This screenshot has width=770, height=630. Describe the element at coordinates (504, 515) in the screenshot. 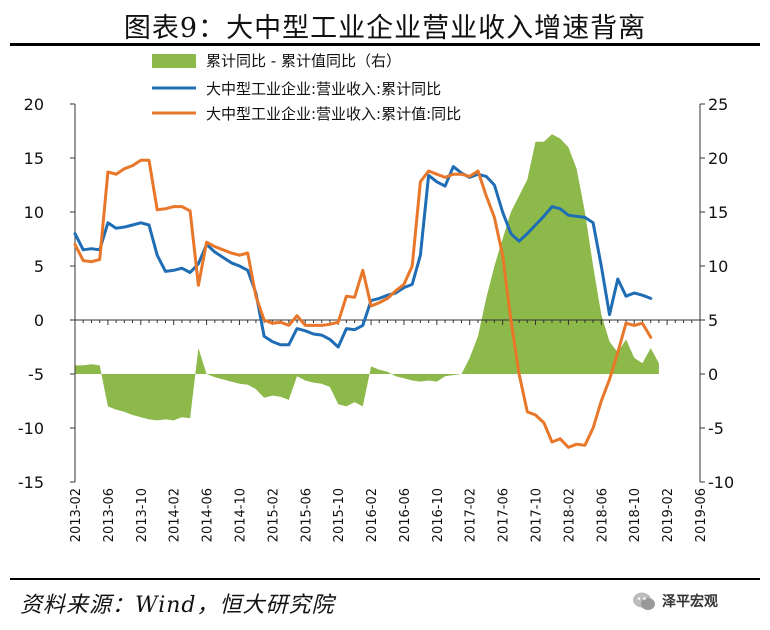

I see `x-tick-label: 2017-06` at that location.